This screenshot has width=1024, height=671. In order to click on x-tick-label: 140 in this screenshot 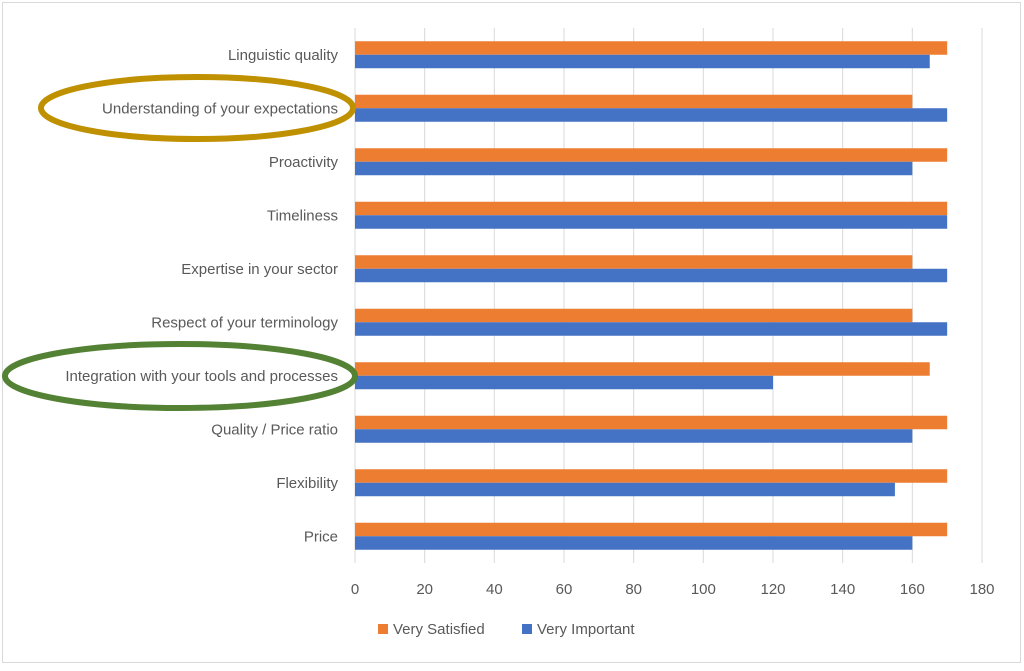, I will do `click(842, 589)`.